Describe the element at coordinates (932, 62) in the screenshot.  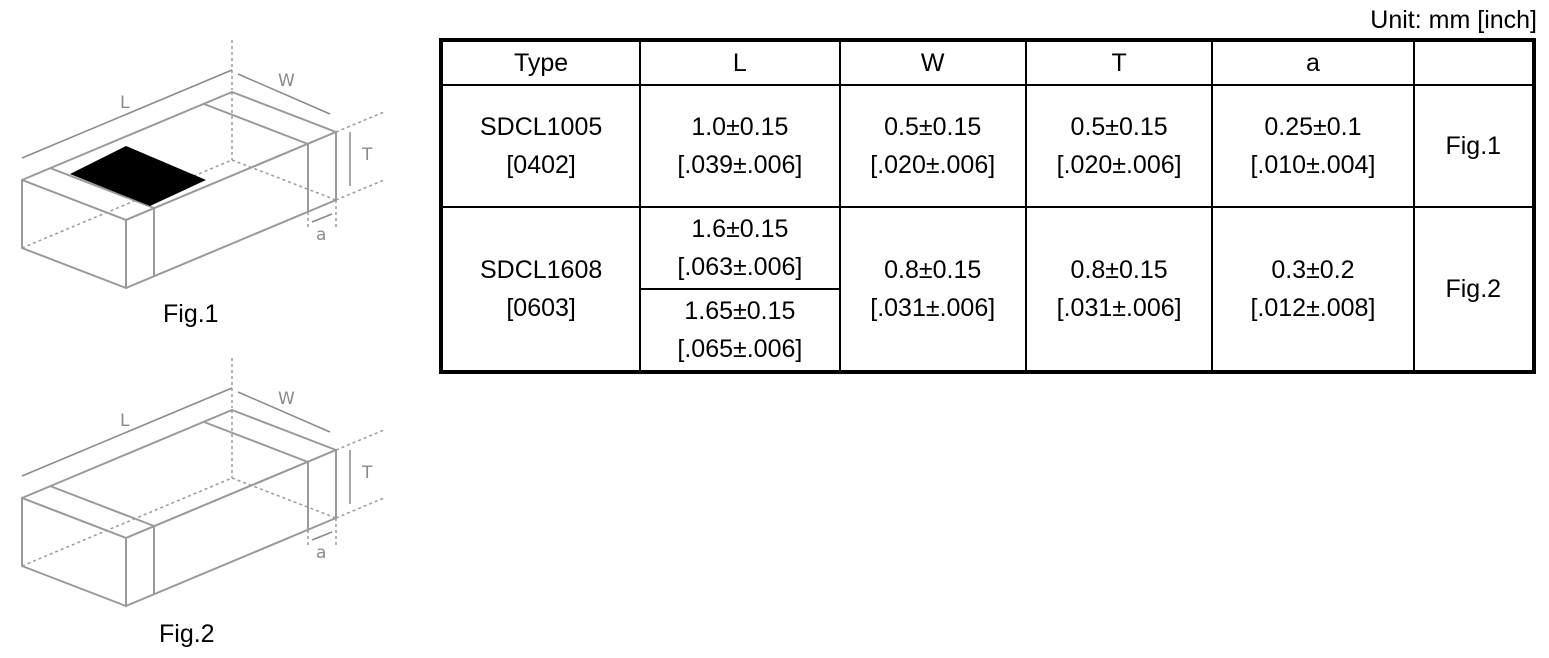
I see `header-W: W` at that location.